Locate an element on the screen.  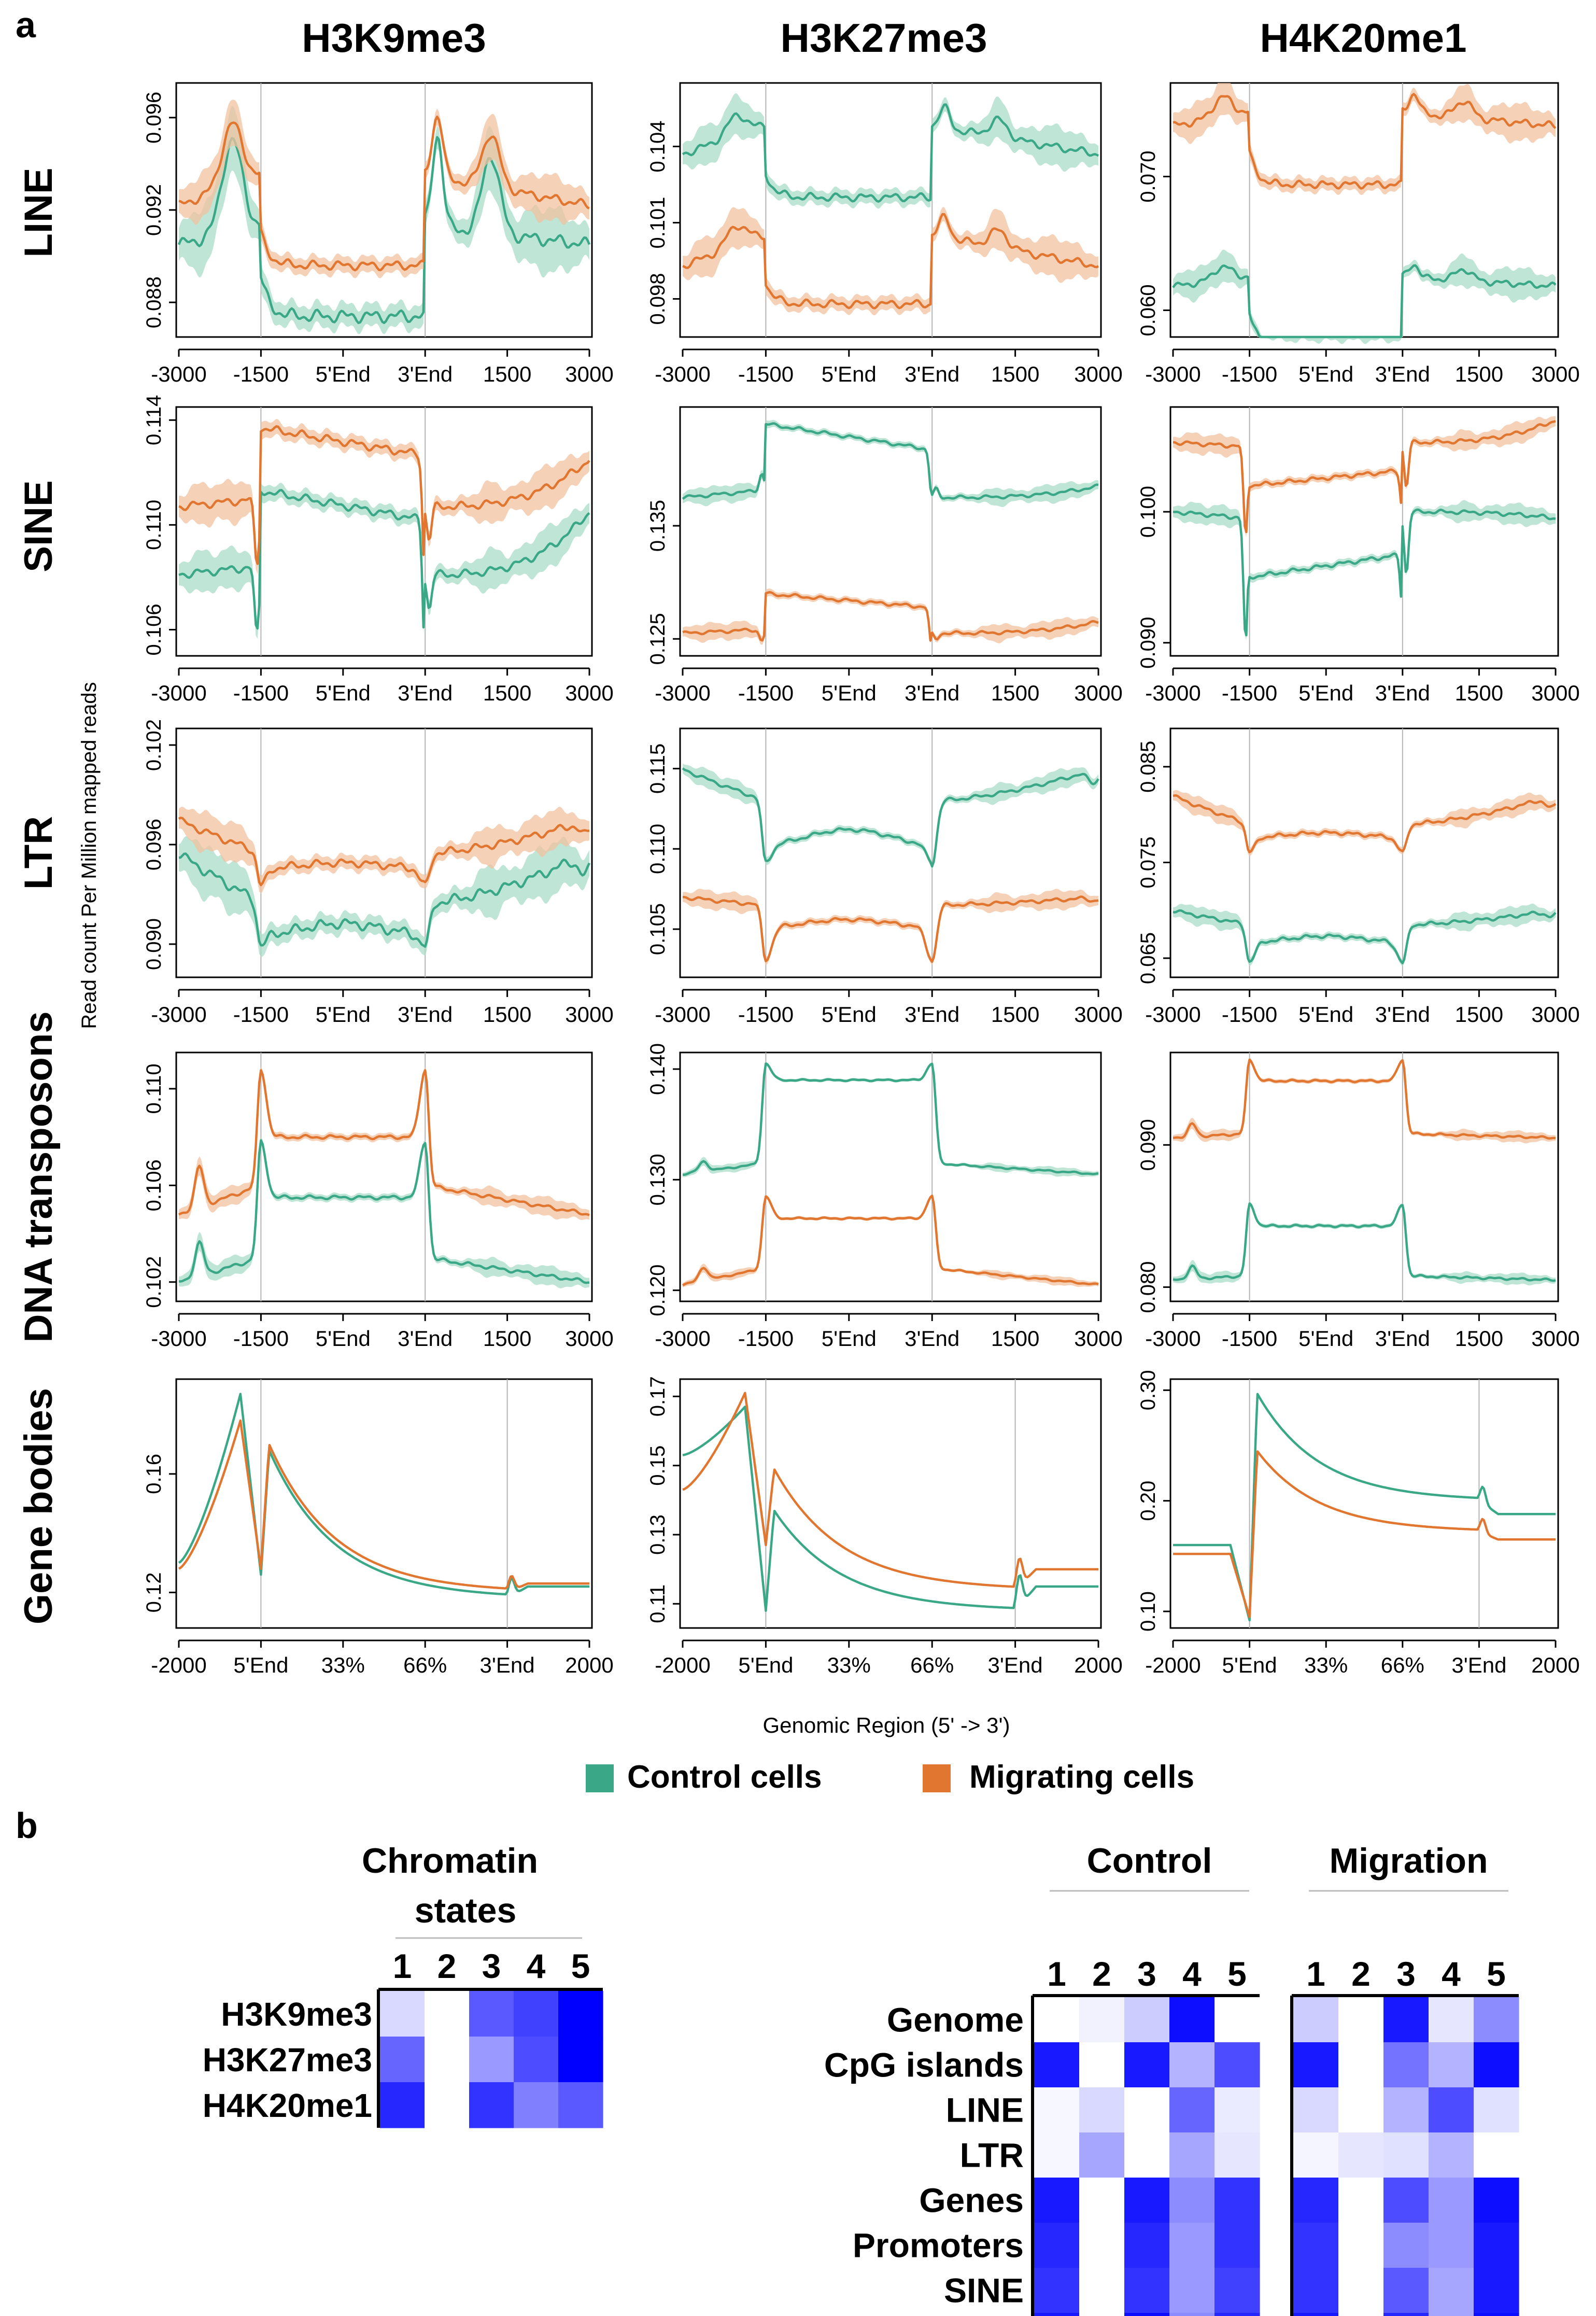
y-tick-label: 0.060 is located at coordinates (1148, 310).